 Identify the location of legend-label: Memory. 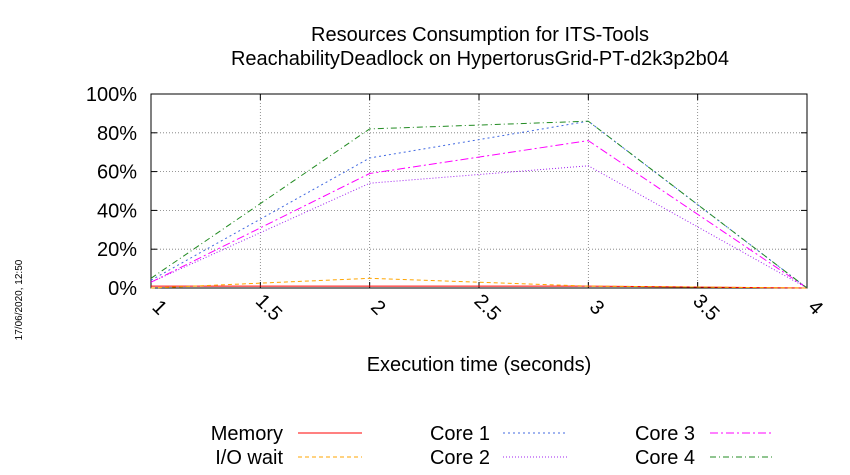
(247, 434).